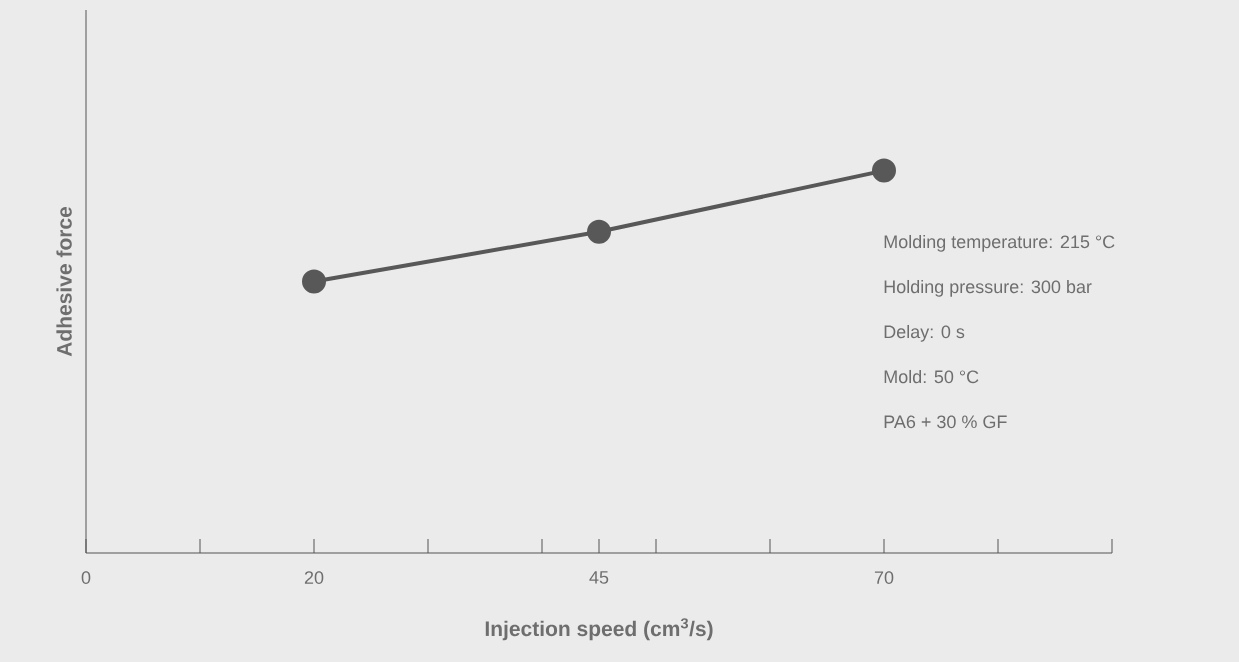 Image resolution: width=1239 pixels, height=662 pixels. I want to click on x-tick-label: 20, so click(314, 577).